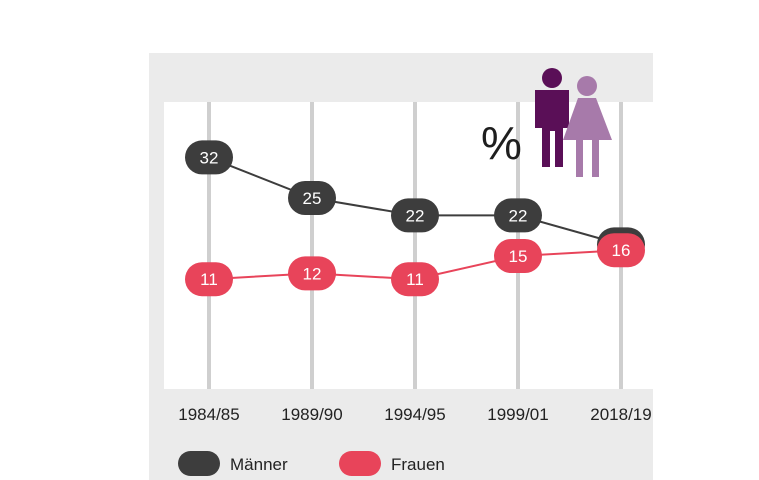 This screenshot has height=480, width=759. I want to click on woman-icon, so click(587, 126).